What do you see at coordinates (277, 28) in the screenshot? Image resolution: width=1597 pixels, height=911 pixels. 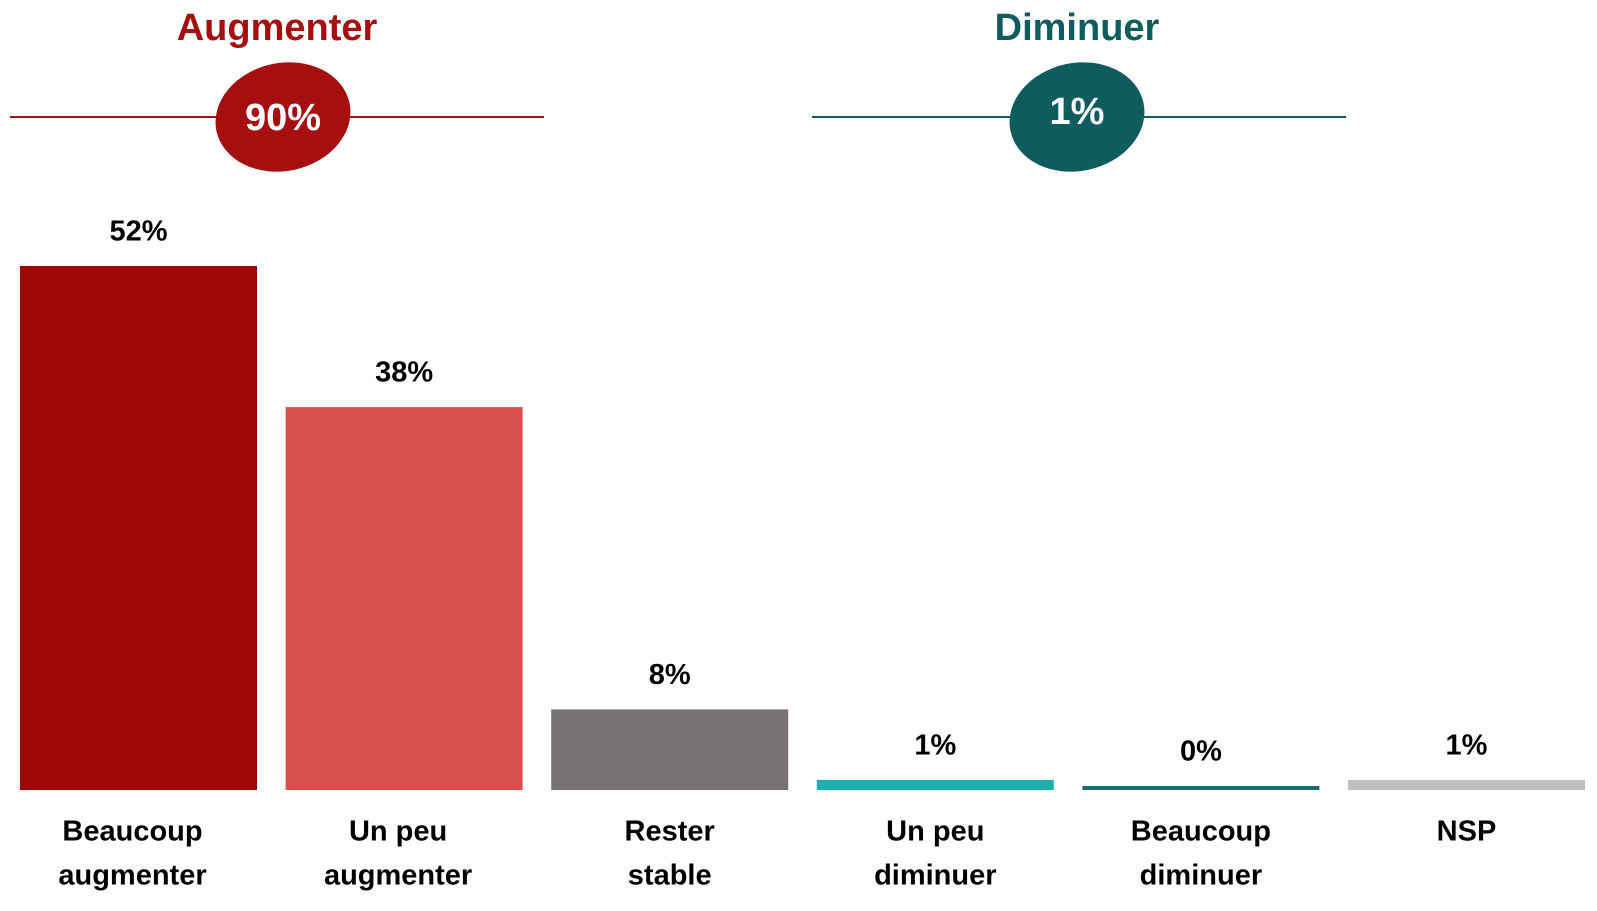 I see `group-title: Augmenter` at bounding box center [277, 28].